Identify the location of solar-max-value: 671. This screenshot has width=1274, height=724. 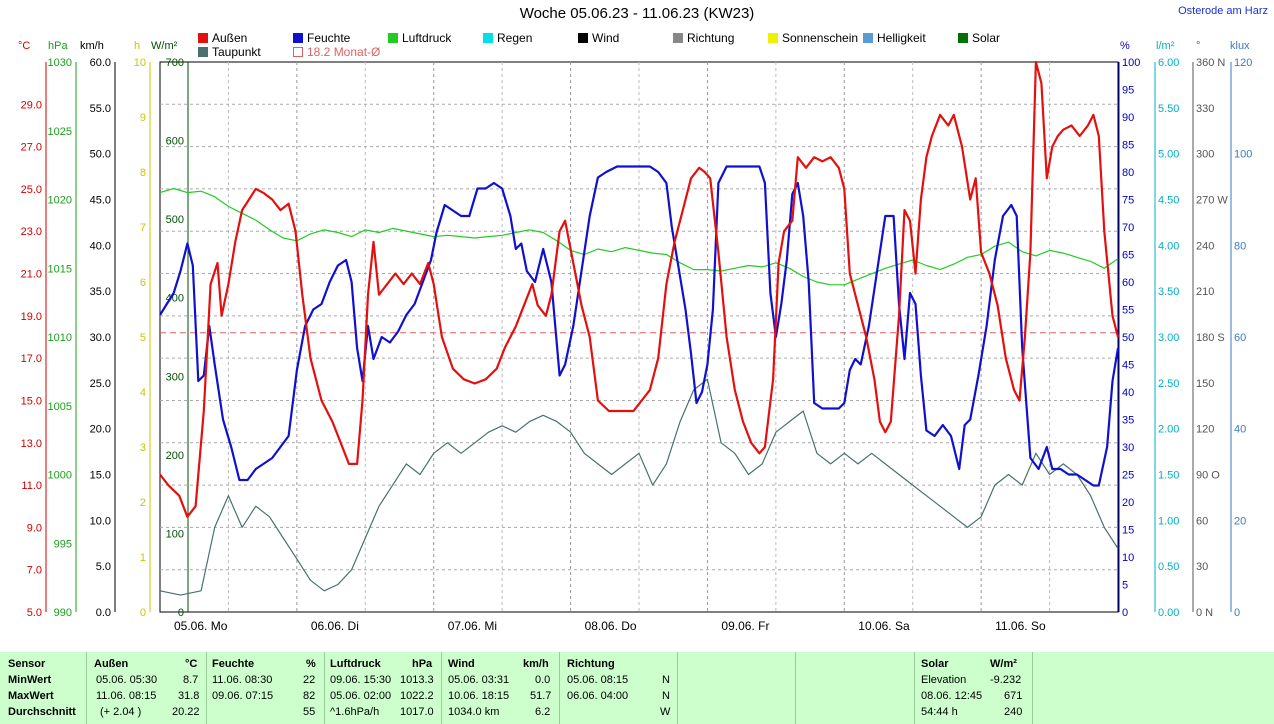
(1013, 696).